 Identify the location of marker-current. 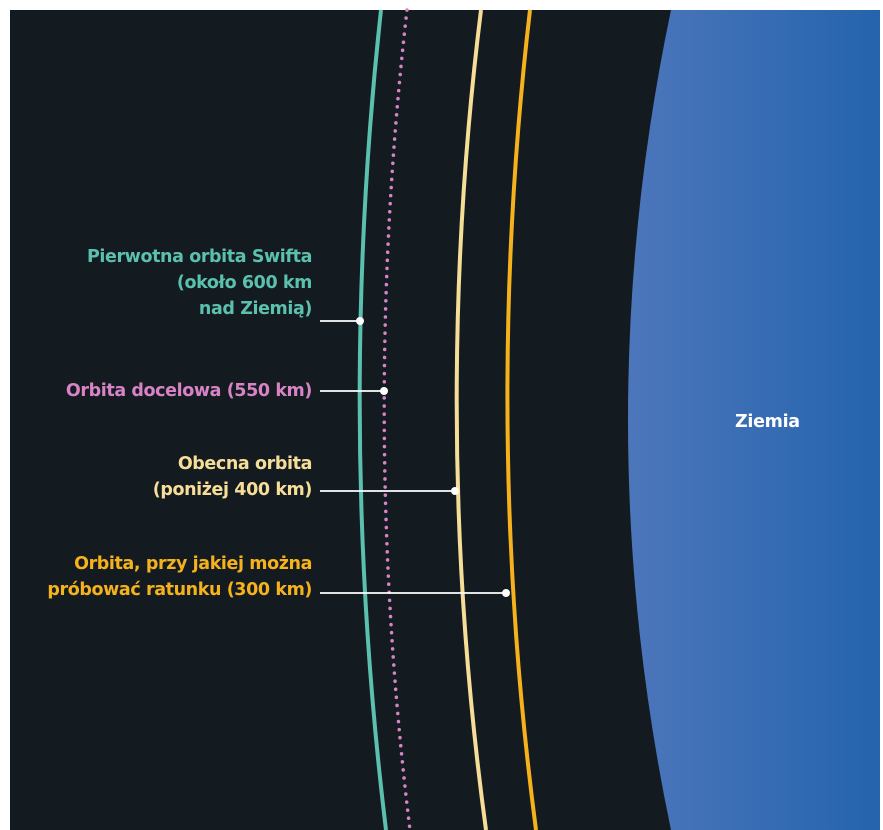
(455, 491).